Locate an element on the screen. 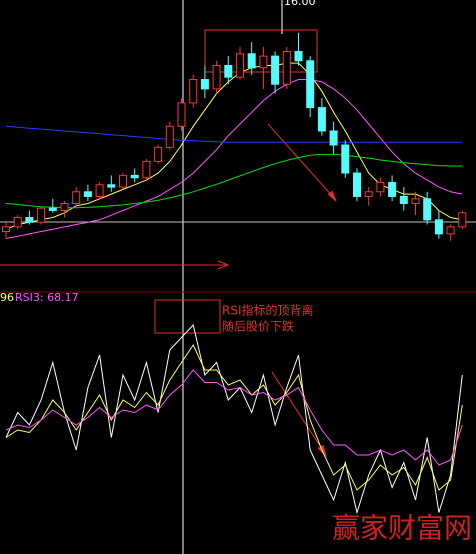  watermark: 赢家财富网 is located at coordinates (402, 528).